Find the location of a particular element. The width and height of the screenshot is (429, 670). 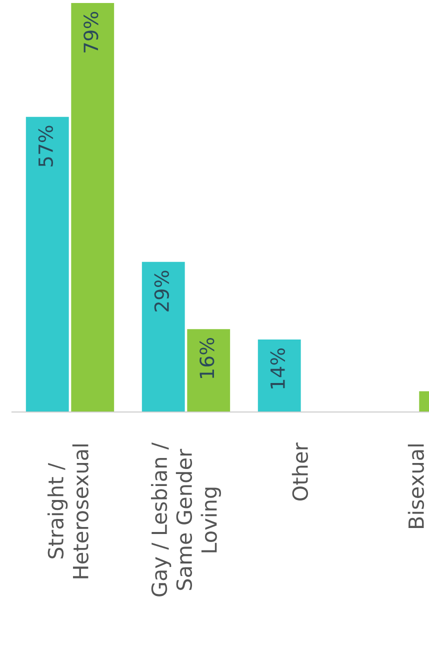

data-label: 29% is located at coordinates (162, 291).